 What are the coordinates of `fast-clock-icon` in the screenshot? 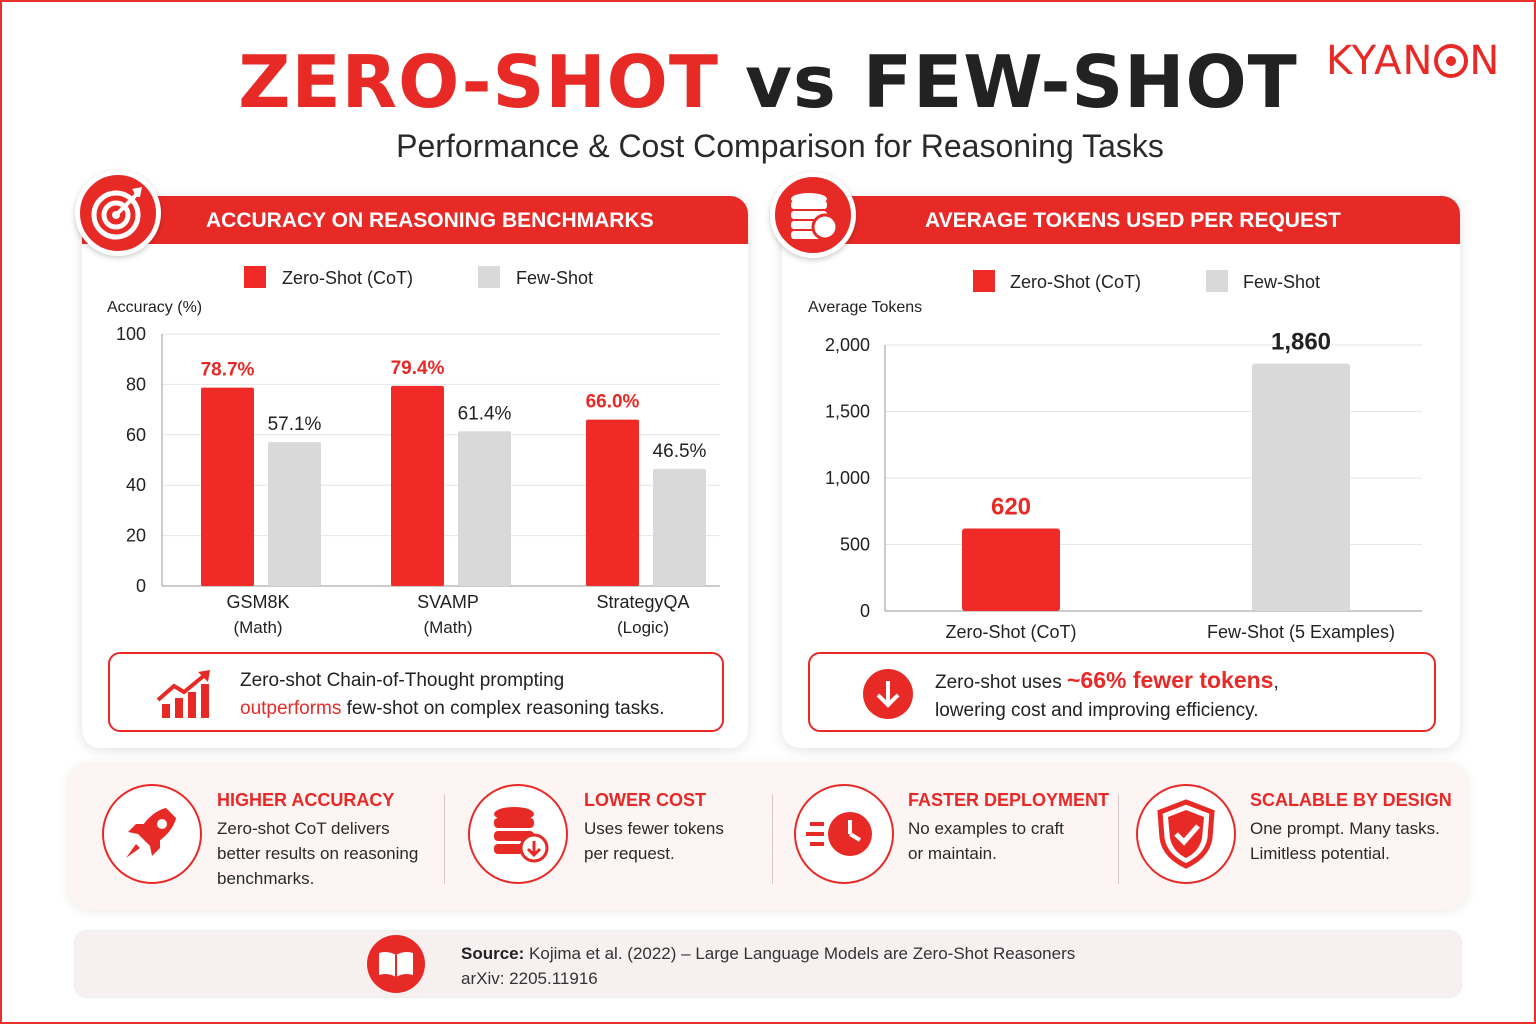 It's located at (844, 834).